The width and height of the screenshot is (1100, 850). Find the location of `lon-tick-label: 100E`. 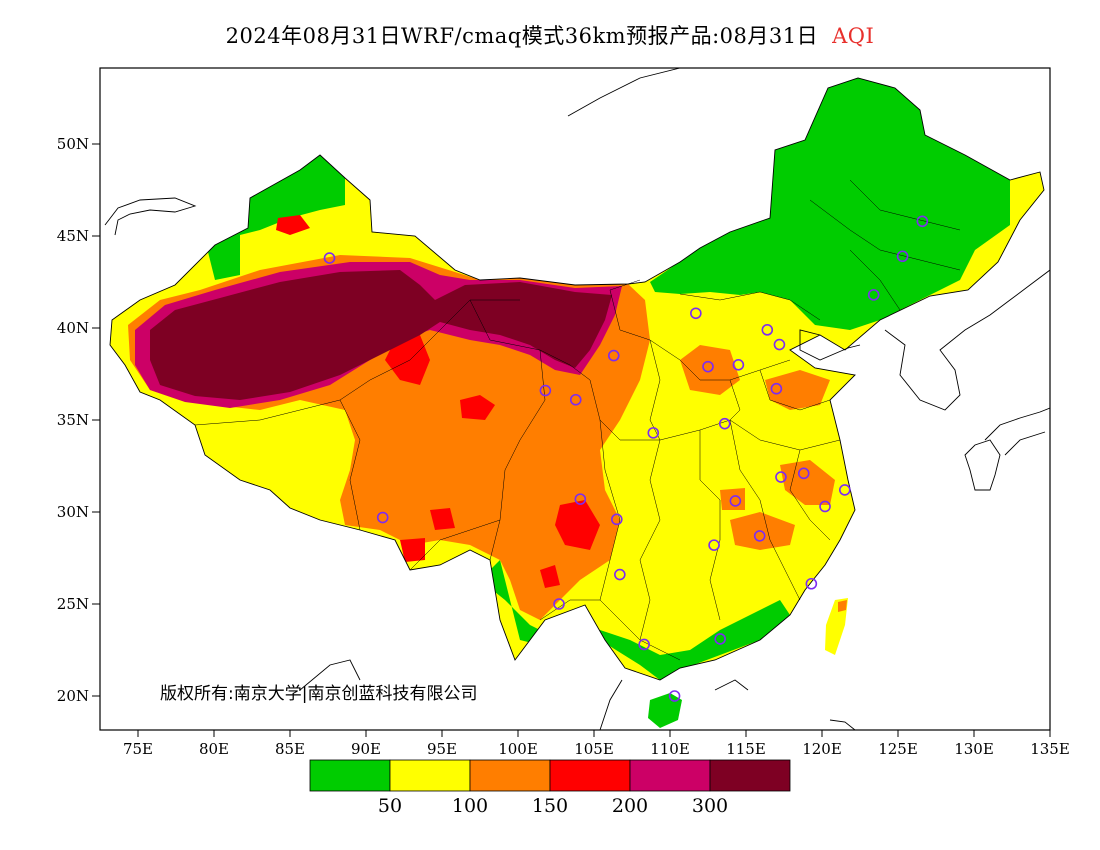

lon-tick-label: 100E is located at coordinates (518, 749).